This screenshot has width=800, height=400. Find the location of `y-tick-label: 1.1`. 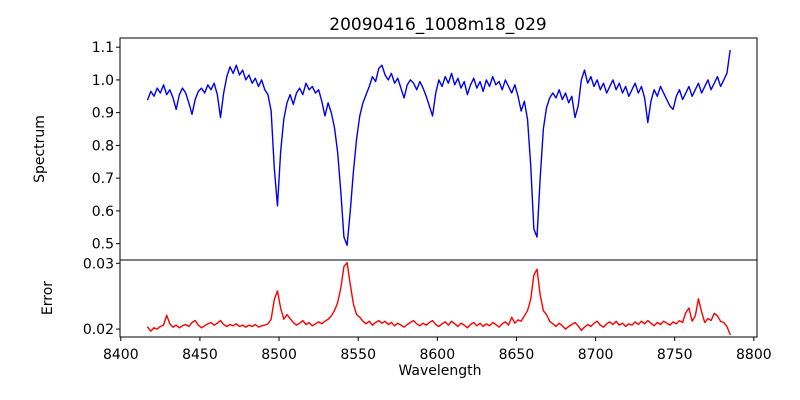

y-tick-label: 1.1 is located at coordinates (103, 48).